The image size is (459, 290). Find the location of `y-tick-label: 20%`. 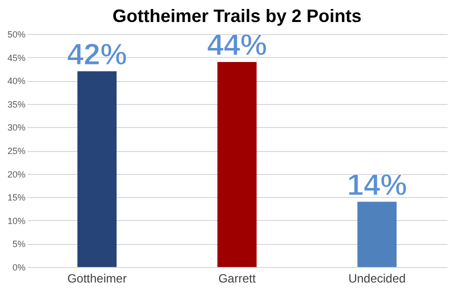

y-tick-label: 20% is located at coordinates (16, 174).